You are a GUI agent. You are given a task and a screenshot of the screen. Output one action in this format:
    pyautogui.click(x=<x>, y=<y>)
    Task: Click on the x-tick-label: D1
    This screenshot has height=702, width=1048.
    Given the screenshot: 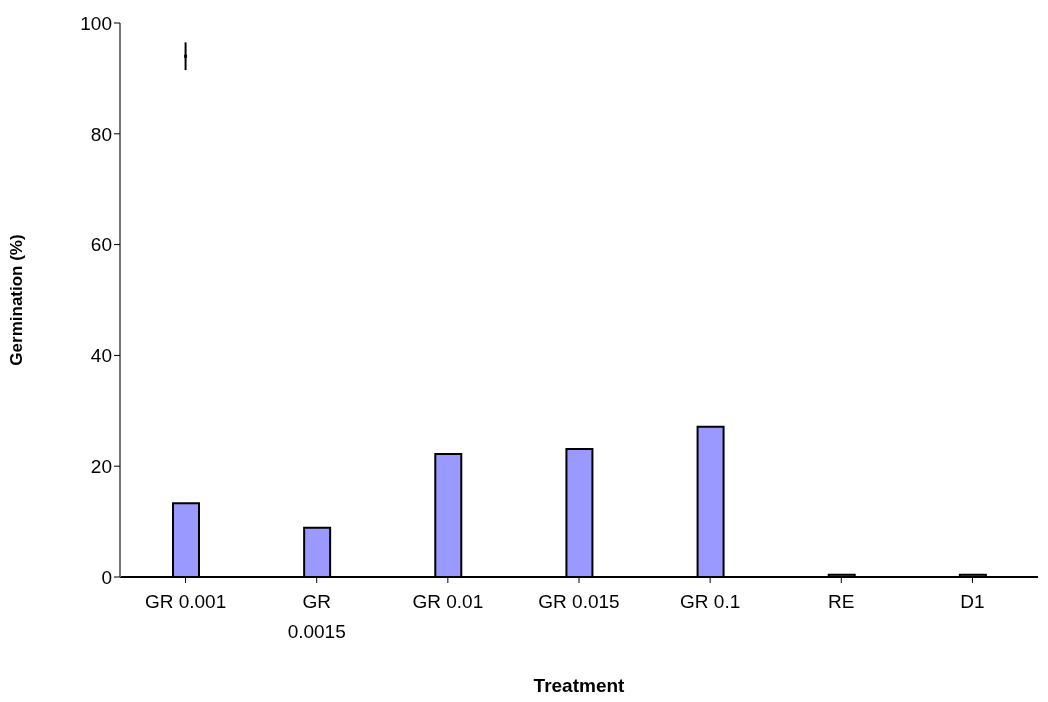 What is the action you would take?
    pyautogui.click(x=972, y=602)
    